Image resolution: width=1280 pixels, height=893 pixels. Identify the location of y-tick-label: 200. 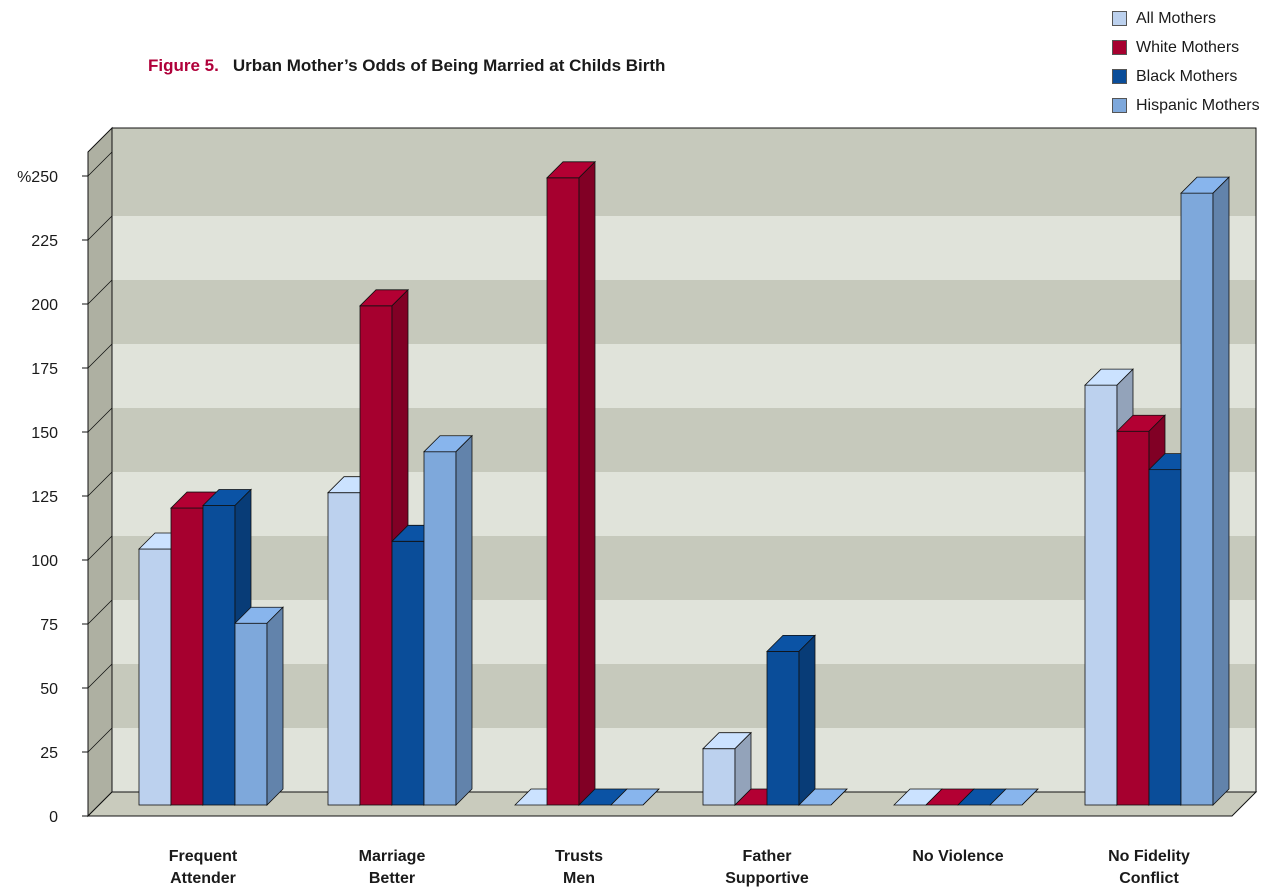
(44, 305).